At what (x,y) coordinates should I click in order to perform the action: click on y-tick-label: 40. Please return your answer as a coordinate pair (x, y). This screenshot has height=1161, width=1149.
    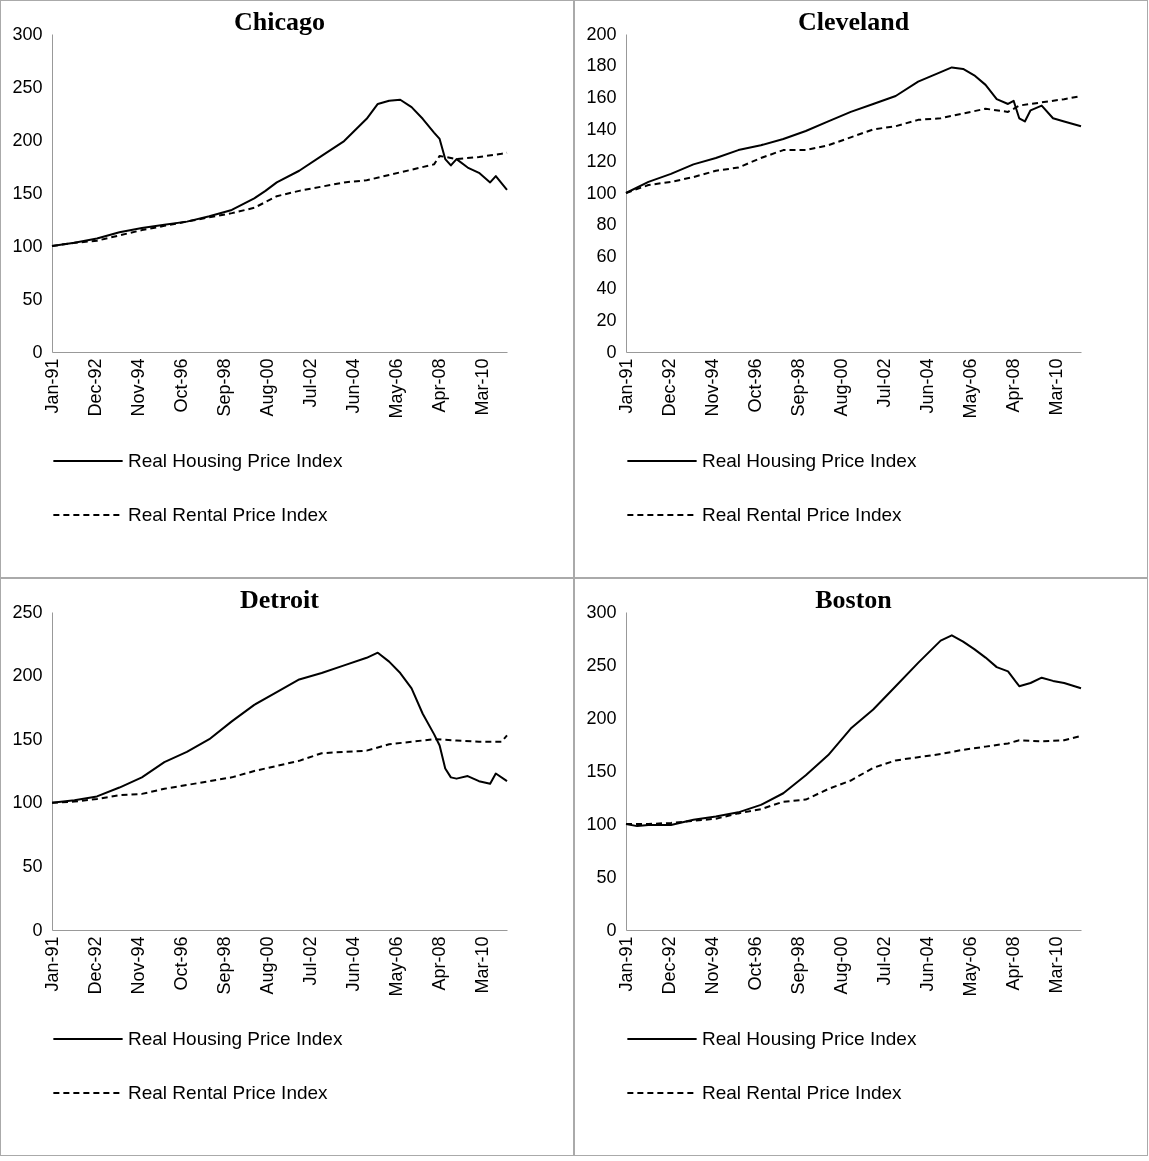
    Looking at the image, I should click on (606, 287).